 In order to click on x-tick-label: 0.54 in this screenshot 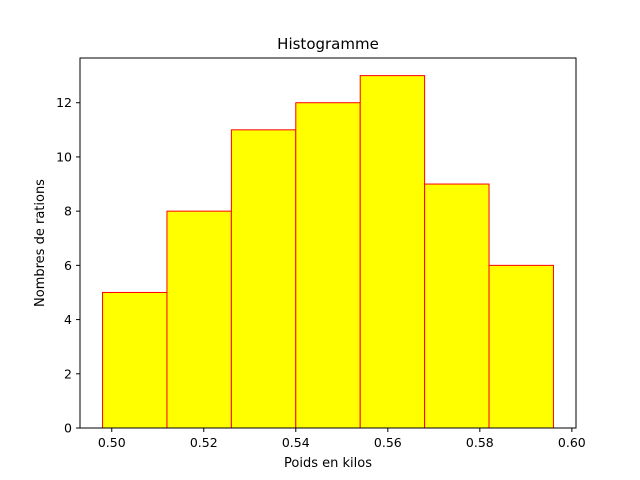, I will do `click(296, 442)`.